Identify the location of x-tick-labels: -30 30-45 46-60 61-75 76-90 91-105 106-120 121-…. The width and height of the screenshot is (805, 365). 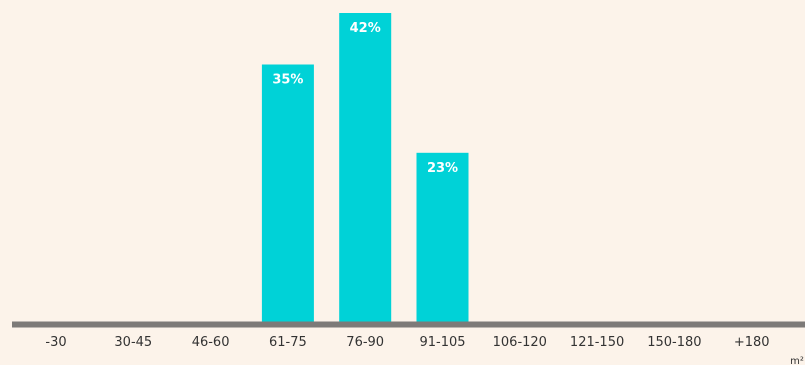
(407, 342).